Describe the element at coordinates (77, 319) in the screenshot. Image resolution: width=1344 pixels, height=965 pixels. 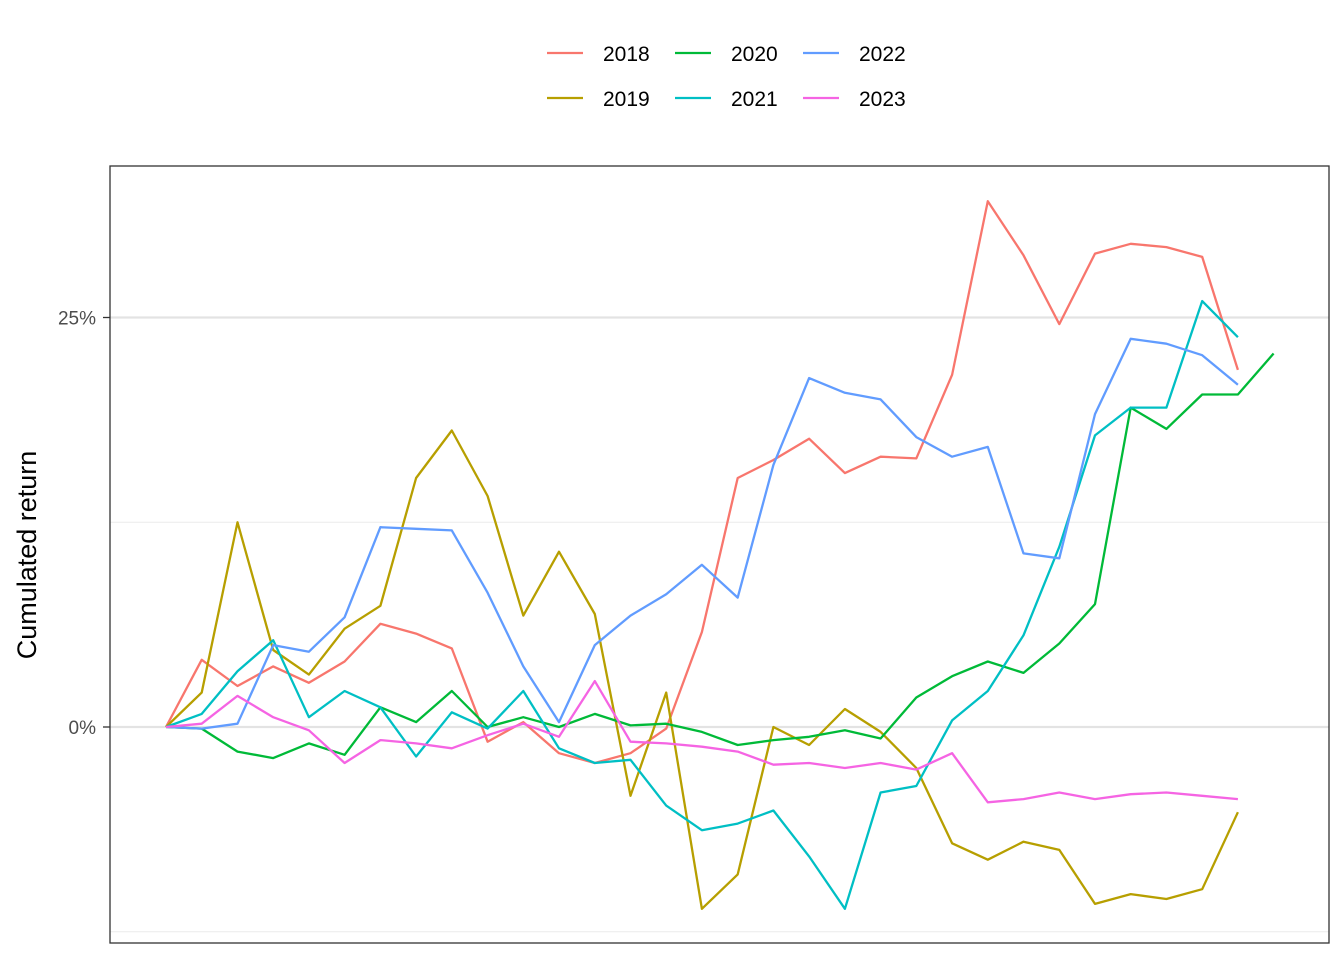
I see `y-tick-label: 25%` at that location.